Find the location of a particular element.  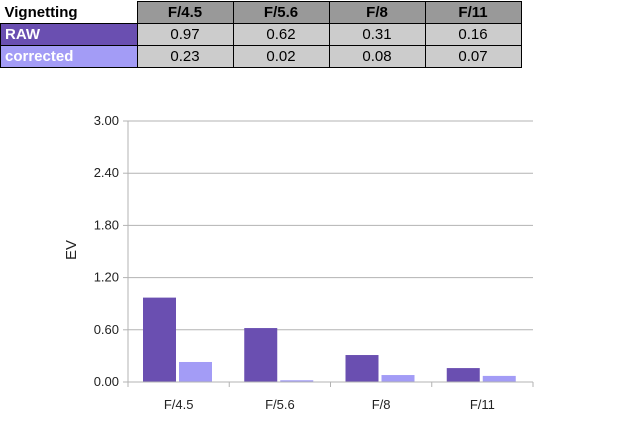

y-tick-label: 2.40 is located at coordinates (106, 172).